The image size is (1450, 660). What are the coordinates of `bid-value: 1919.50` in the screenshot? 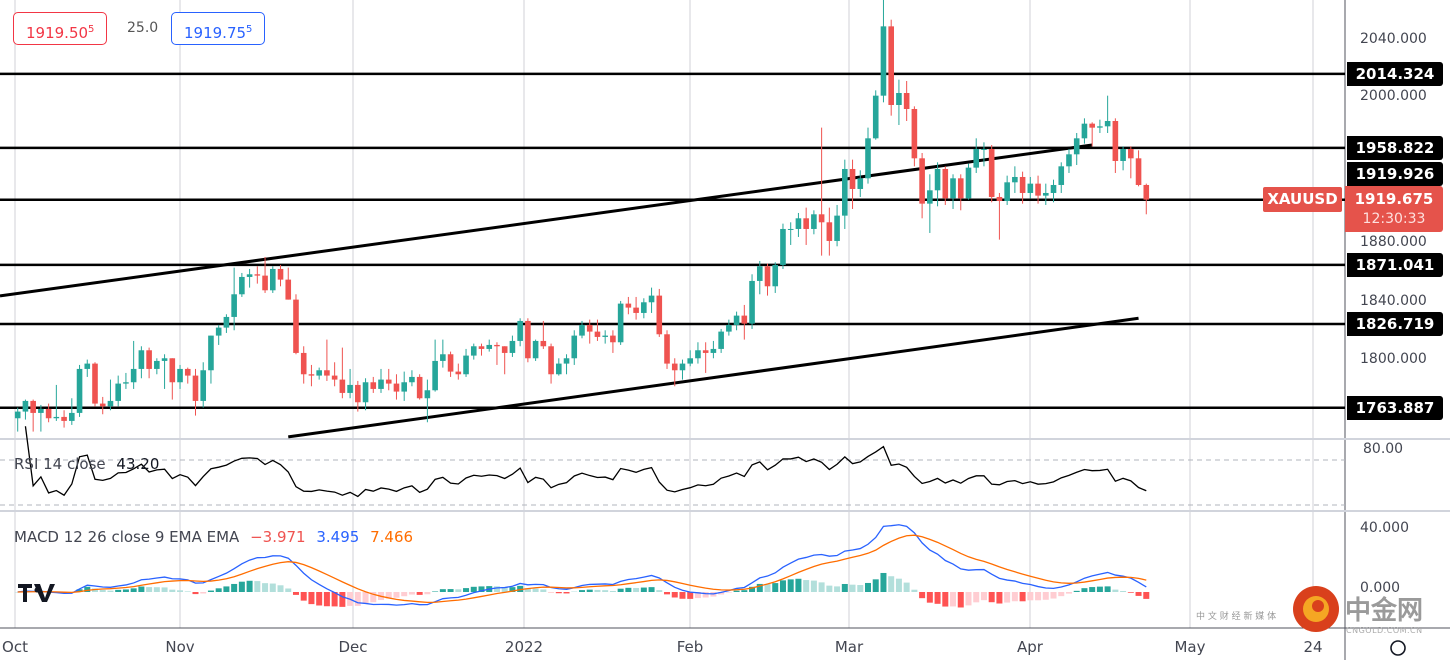 It's located at (57, 33).